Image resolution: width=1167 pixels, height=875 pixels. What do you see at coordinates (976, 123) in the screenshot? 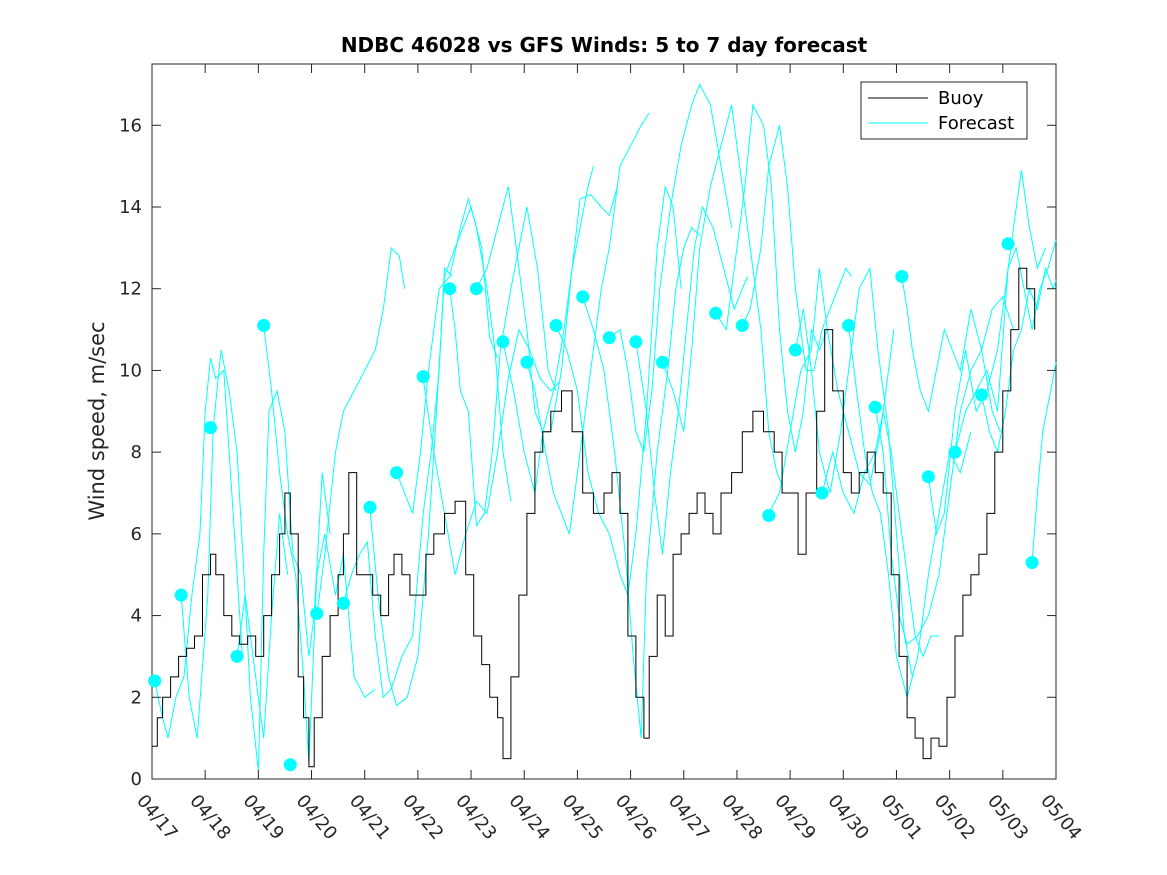
I see `legend-label-forecast: Forecast` at bounding box center [976, 123].